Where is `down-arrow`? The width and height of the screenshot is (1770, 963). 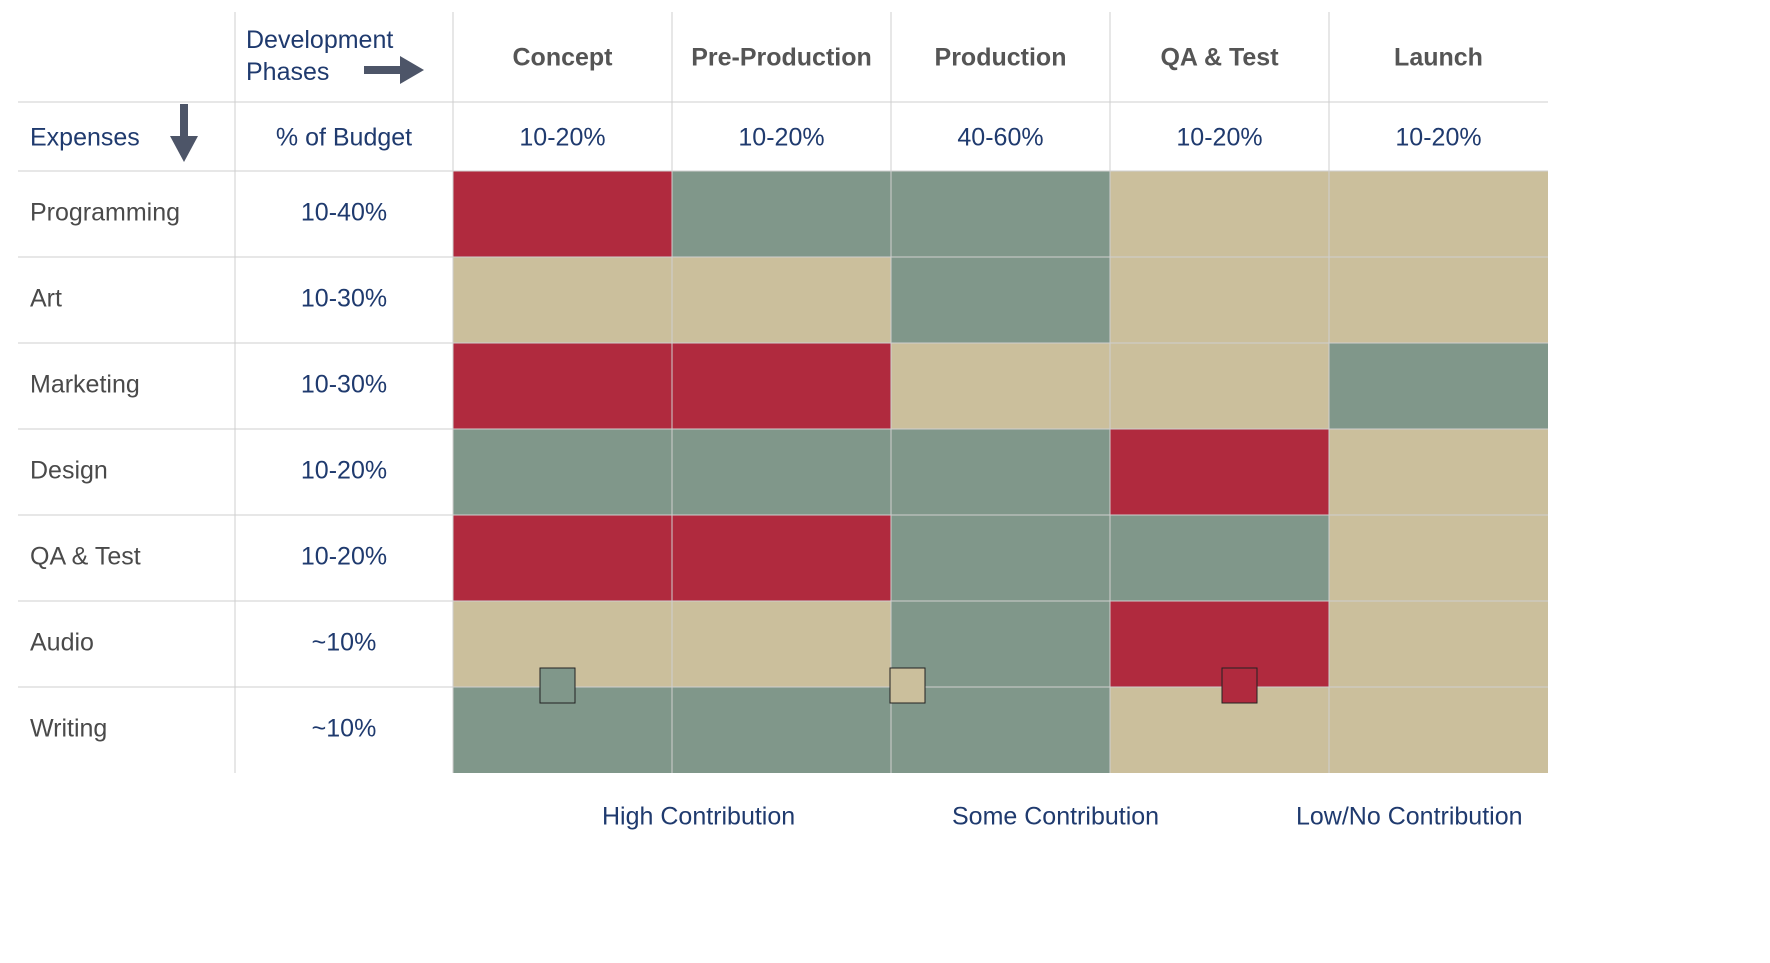
down-arrow is located at coordinates (184, 133).